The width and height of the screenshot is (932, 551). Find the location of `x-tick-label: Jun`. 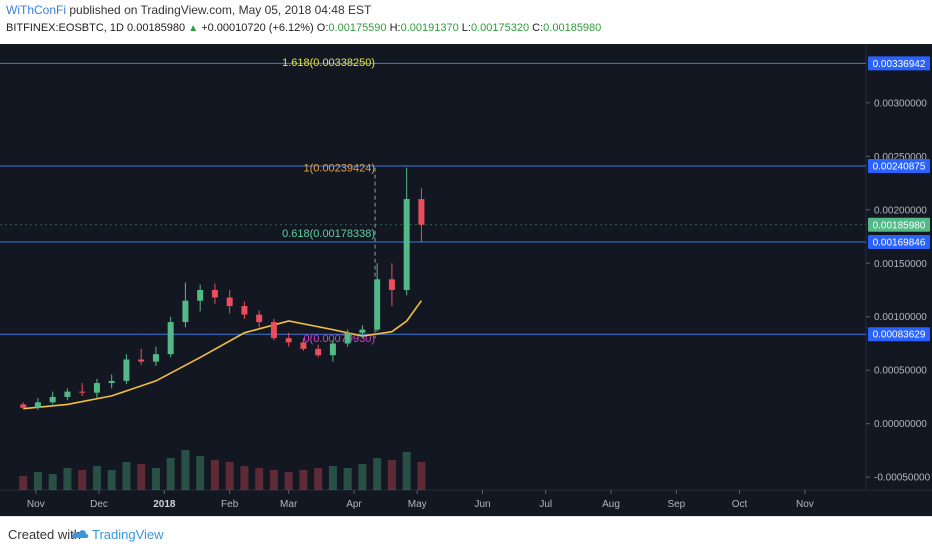

x-tick-label: Jun is located at coordinates (482, 504).